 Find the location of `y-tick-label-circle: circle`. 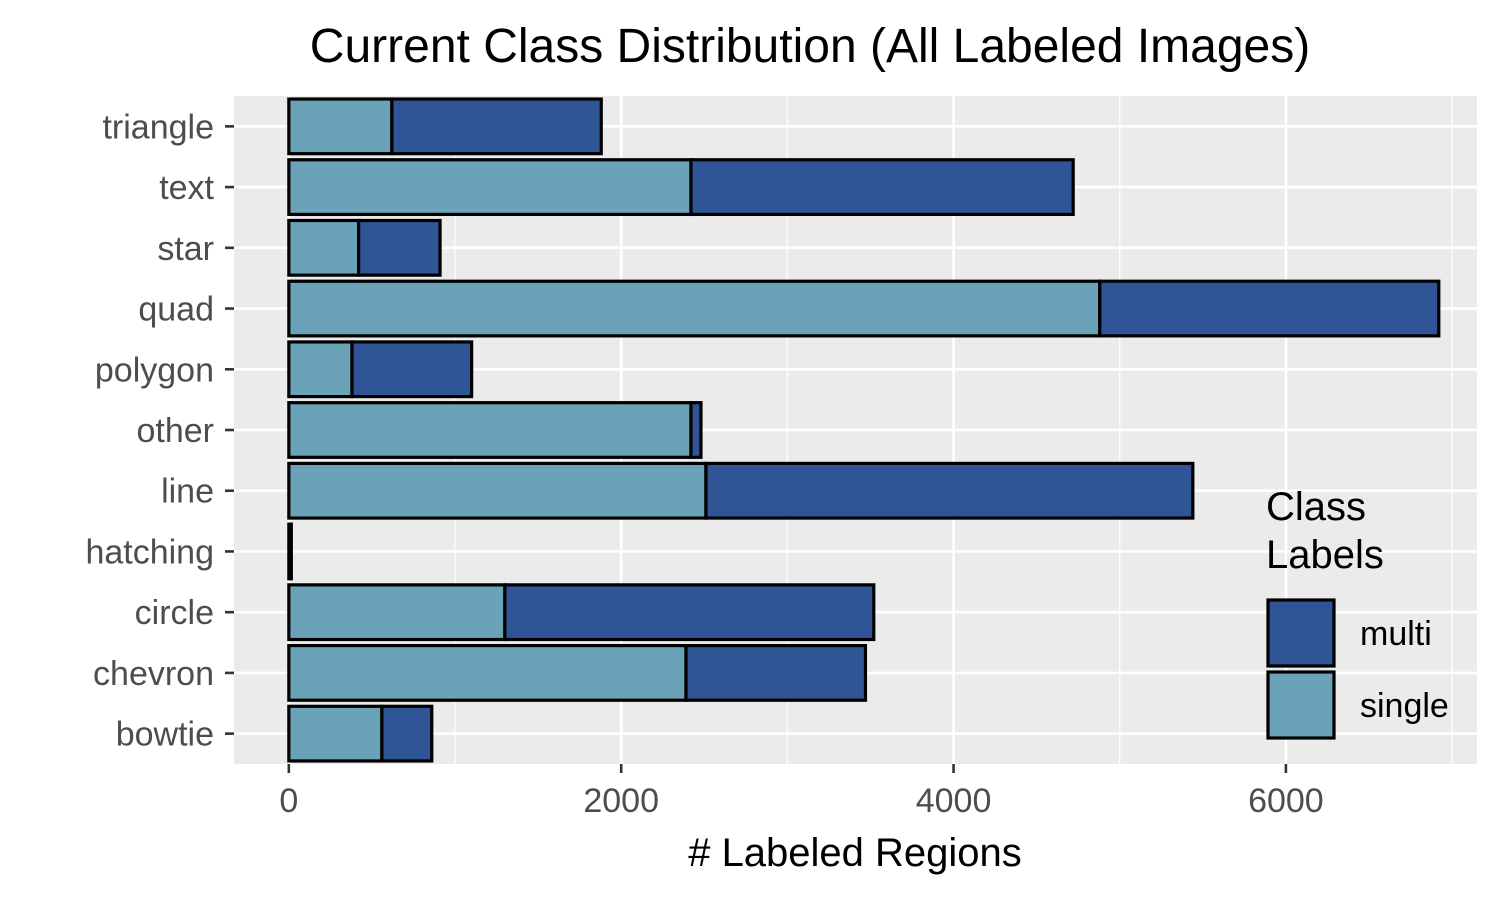

y-tick-label-circle: circle is located at coordinates (174, 613).